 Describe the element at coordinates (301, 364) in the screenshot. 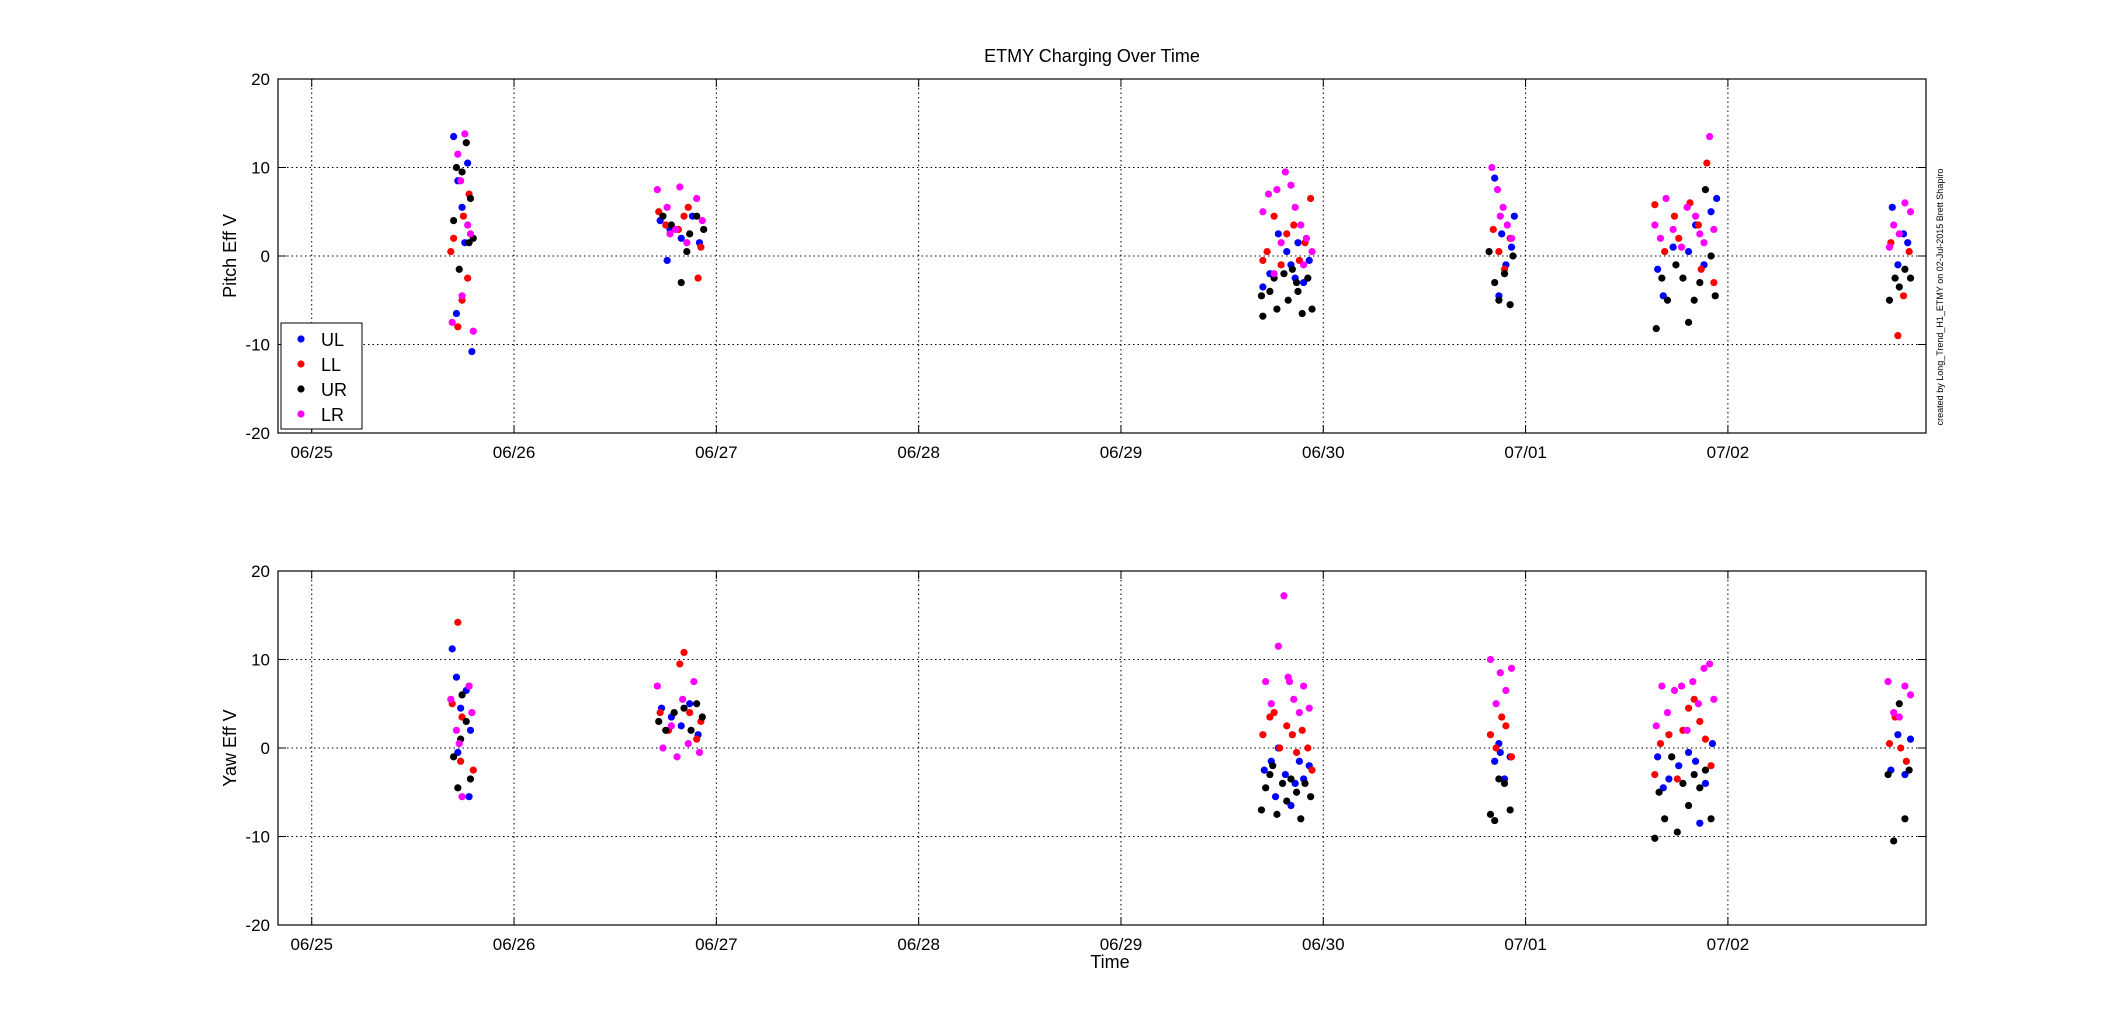

I see `panel-1-legend-marker-ll` at that location.